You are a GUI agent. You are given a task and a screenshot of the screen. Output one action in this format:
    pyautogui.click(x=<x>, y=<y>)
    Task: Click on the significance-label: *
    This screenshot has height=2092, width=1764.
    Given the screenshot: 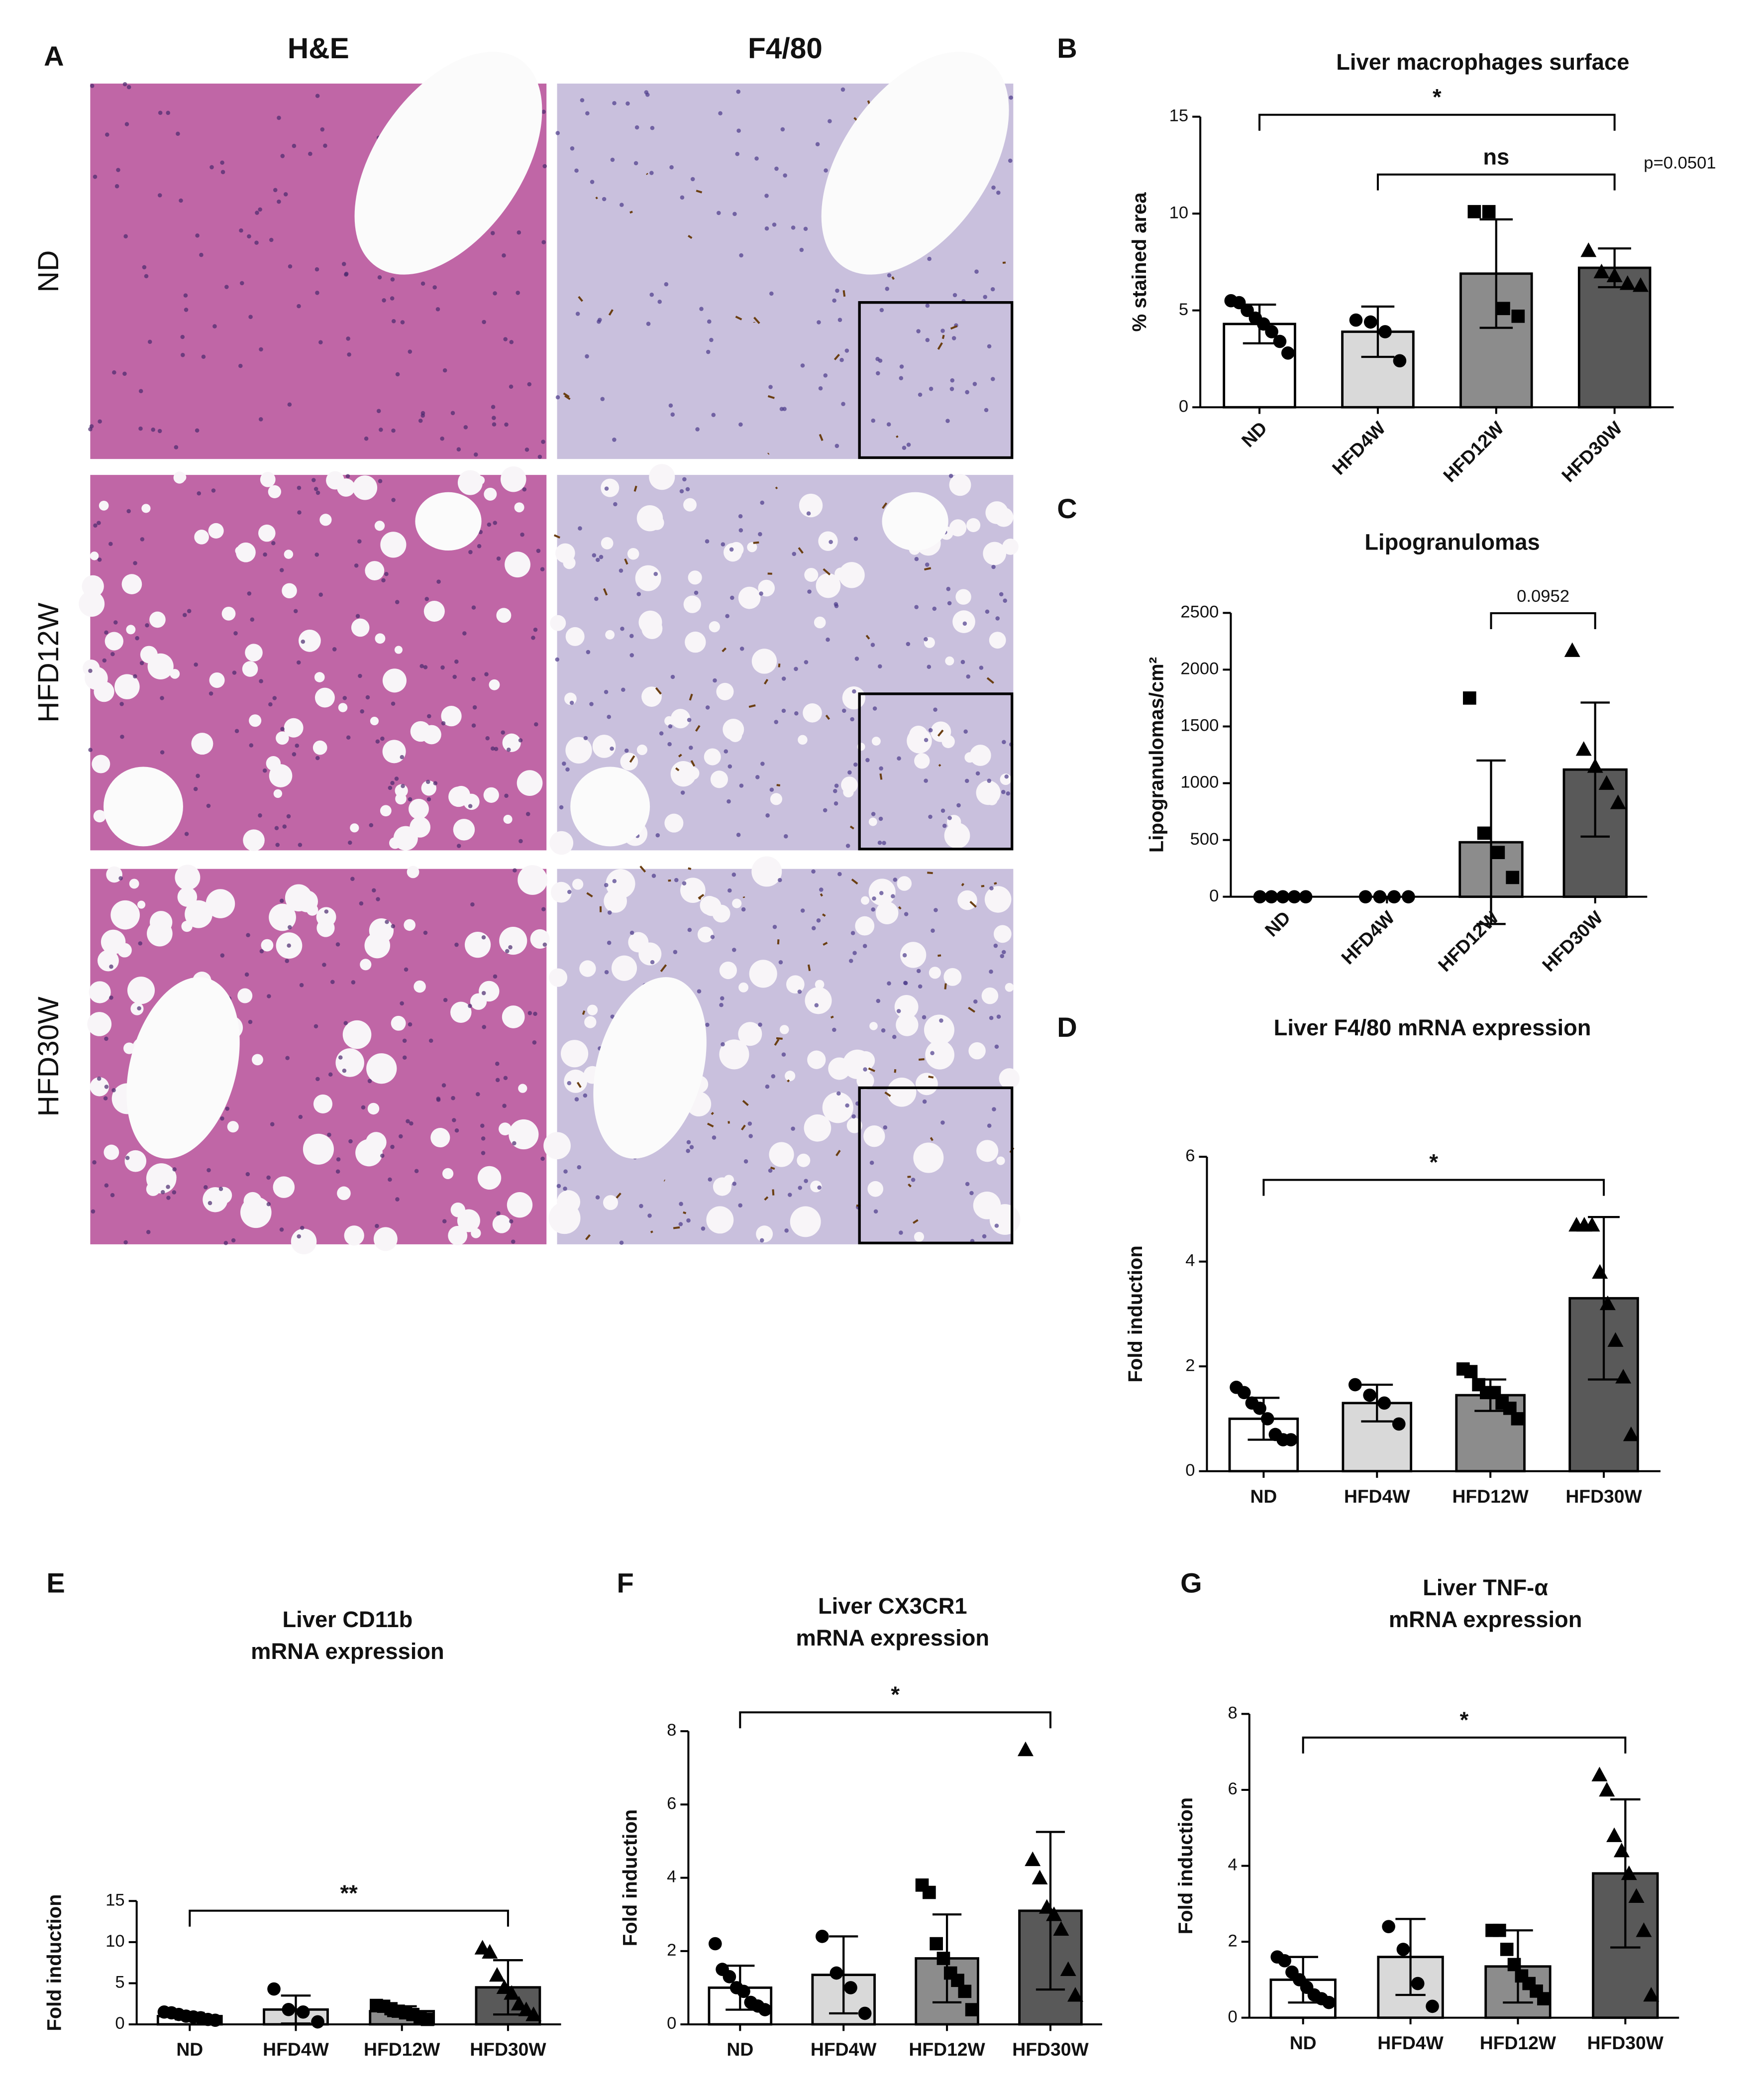 What is the action you would take?
    pyautogui.click(x=1464, y=1720)
    